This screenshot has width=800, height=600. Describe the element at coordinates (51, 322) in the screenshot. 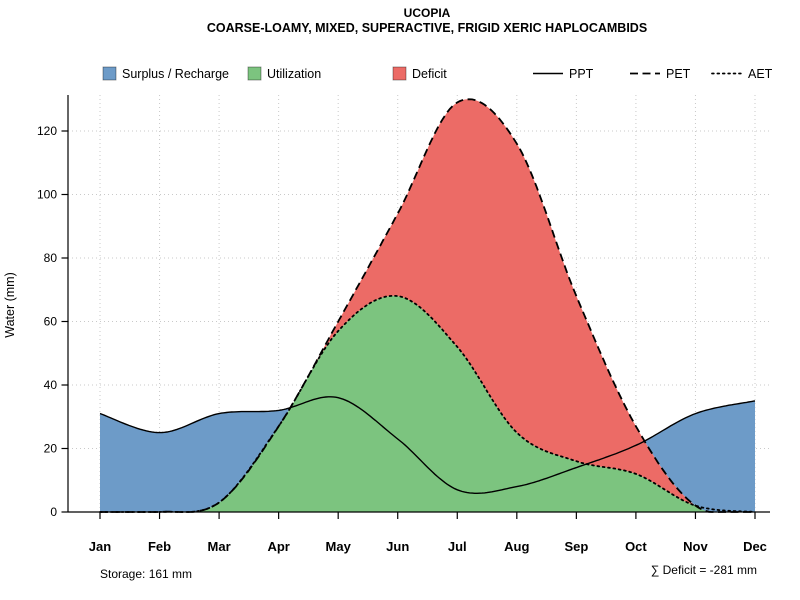

I see `y-tick-label: 60` at that location.